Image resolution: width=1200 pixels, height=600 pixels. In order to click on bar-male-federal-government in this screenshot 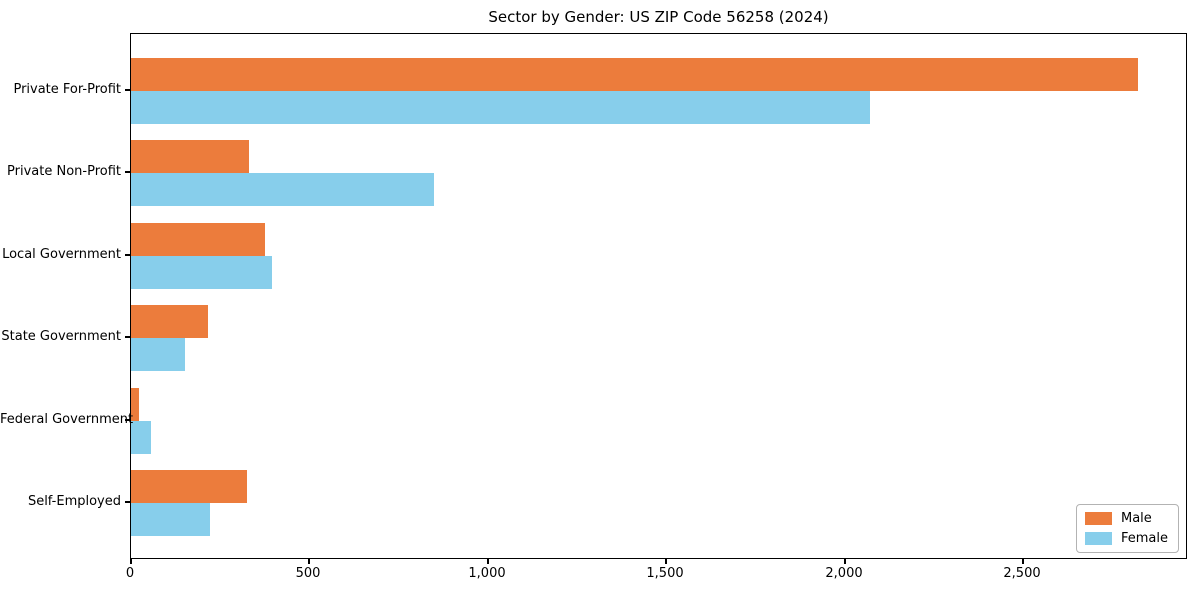, I will do `click(135, 404)`.